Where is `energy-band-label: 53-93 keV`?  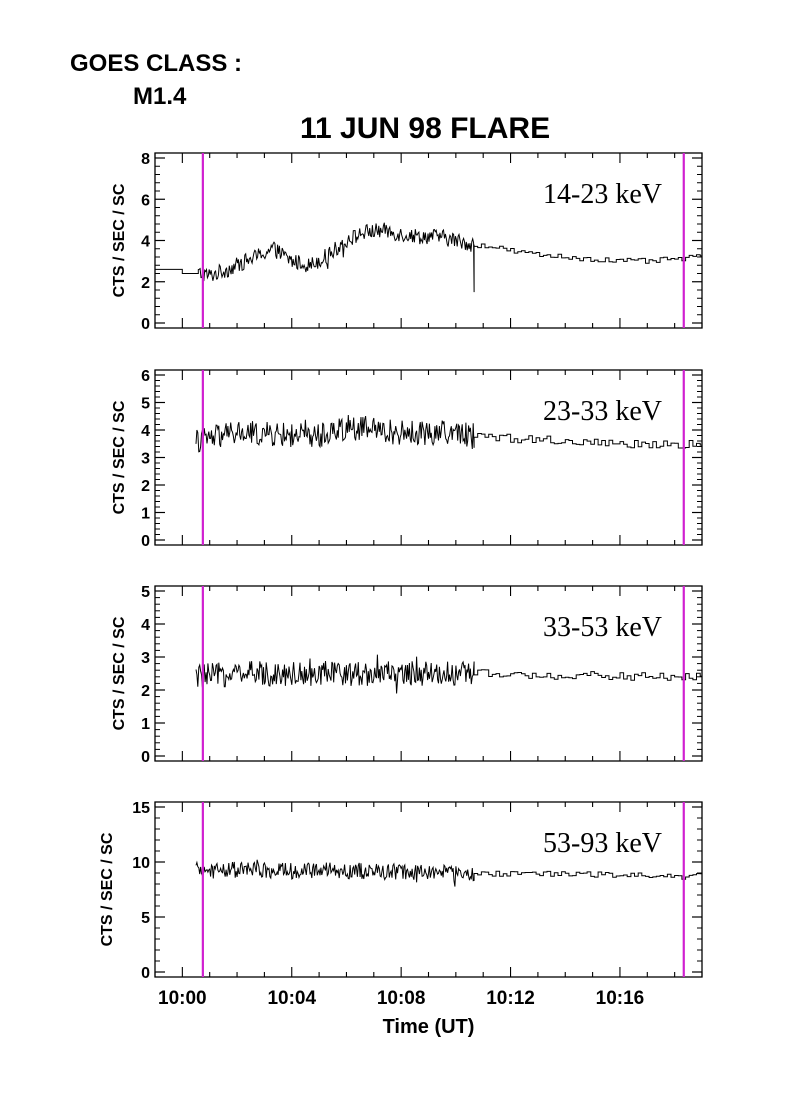
energy-band-label: 53-93 keV is located at coordinates (602, 843).